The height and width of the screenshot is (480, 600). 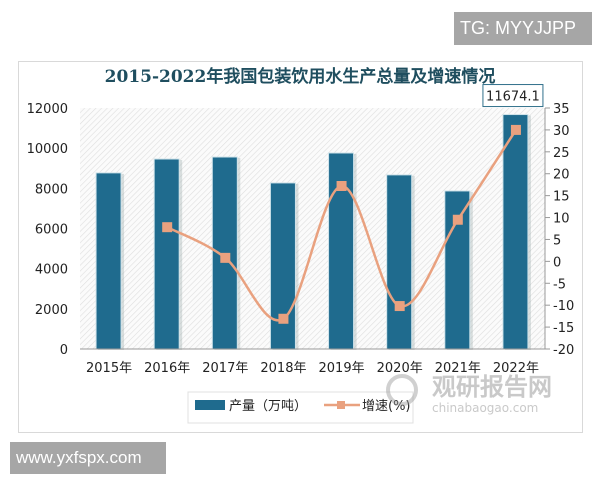 I want to click on left-tick-label: 8000, so click(x=51, y=189).